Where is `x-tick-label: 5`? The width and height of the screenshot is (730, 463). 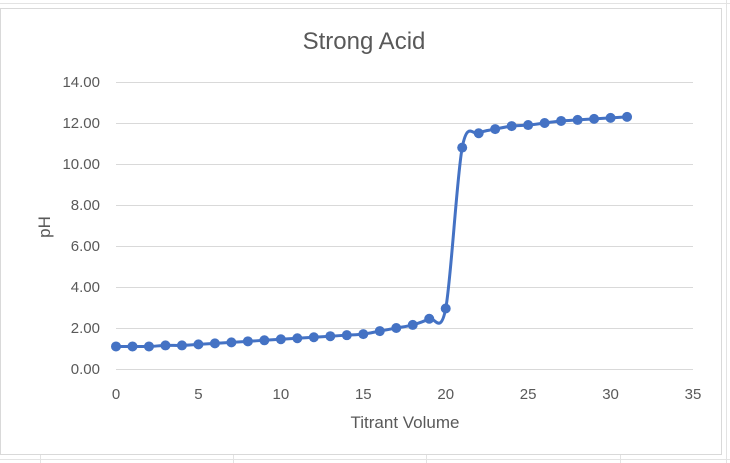
x-tick-label: 5 is located at coordinates (198, 394).